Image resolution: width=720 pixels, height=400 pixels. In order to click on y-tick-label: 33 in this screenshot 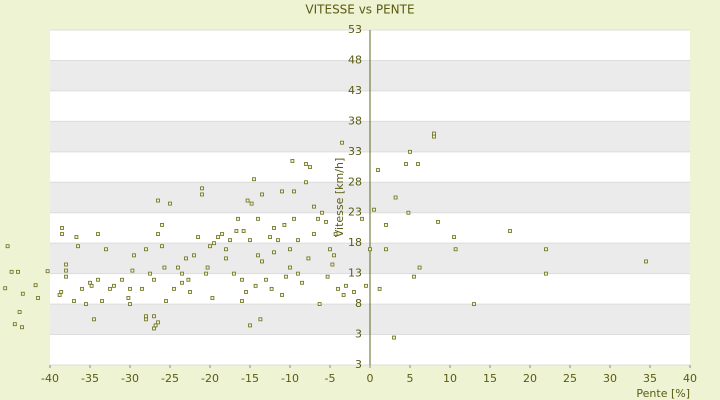, I will do `click(355, 151)`.